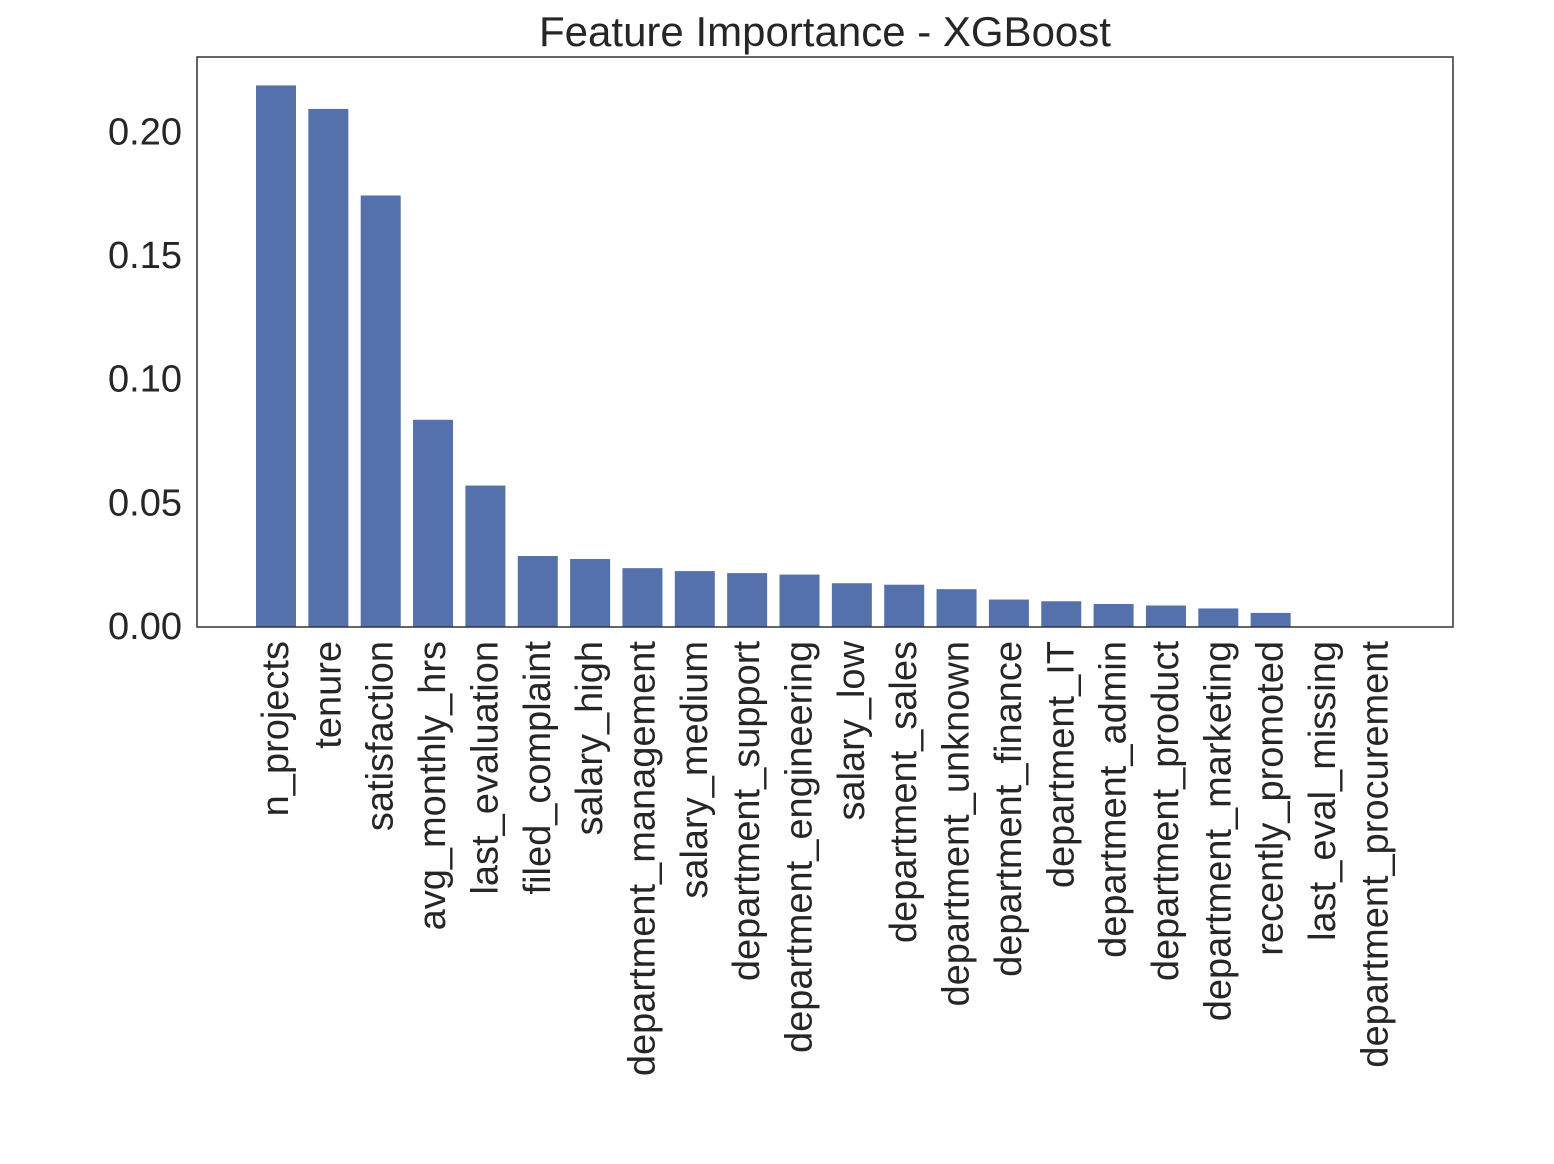 This screenshot has height=1164, width=1554. Describe the element at coordinates (145, 627) in the screenshot. I see `y-tick-label: 0.00` at that location.